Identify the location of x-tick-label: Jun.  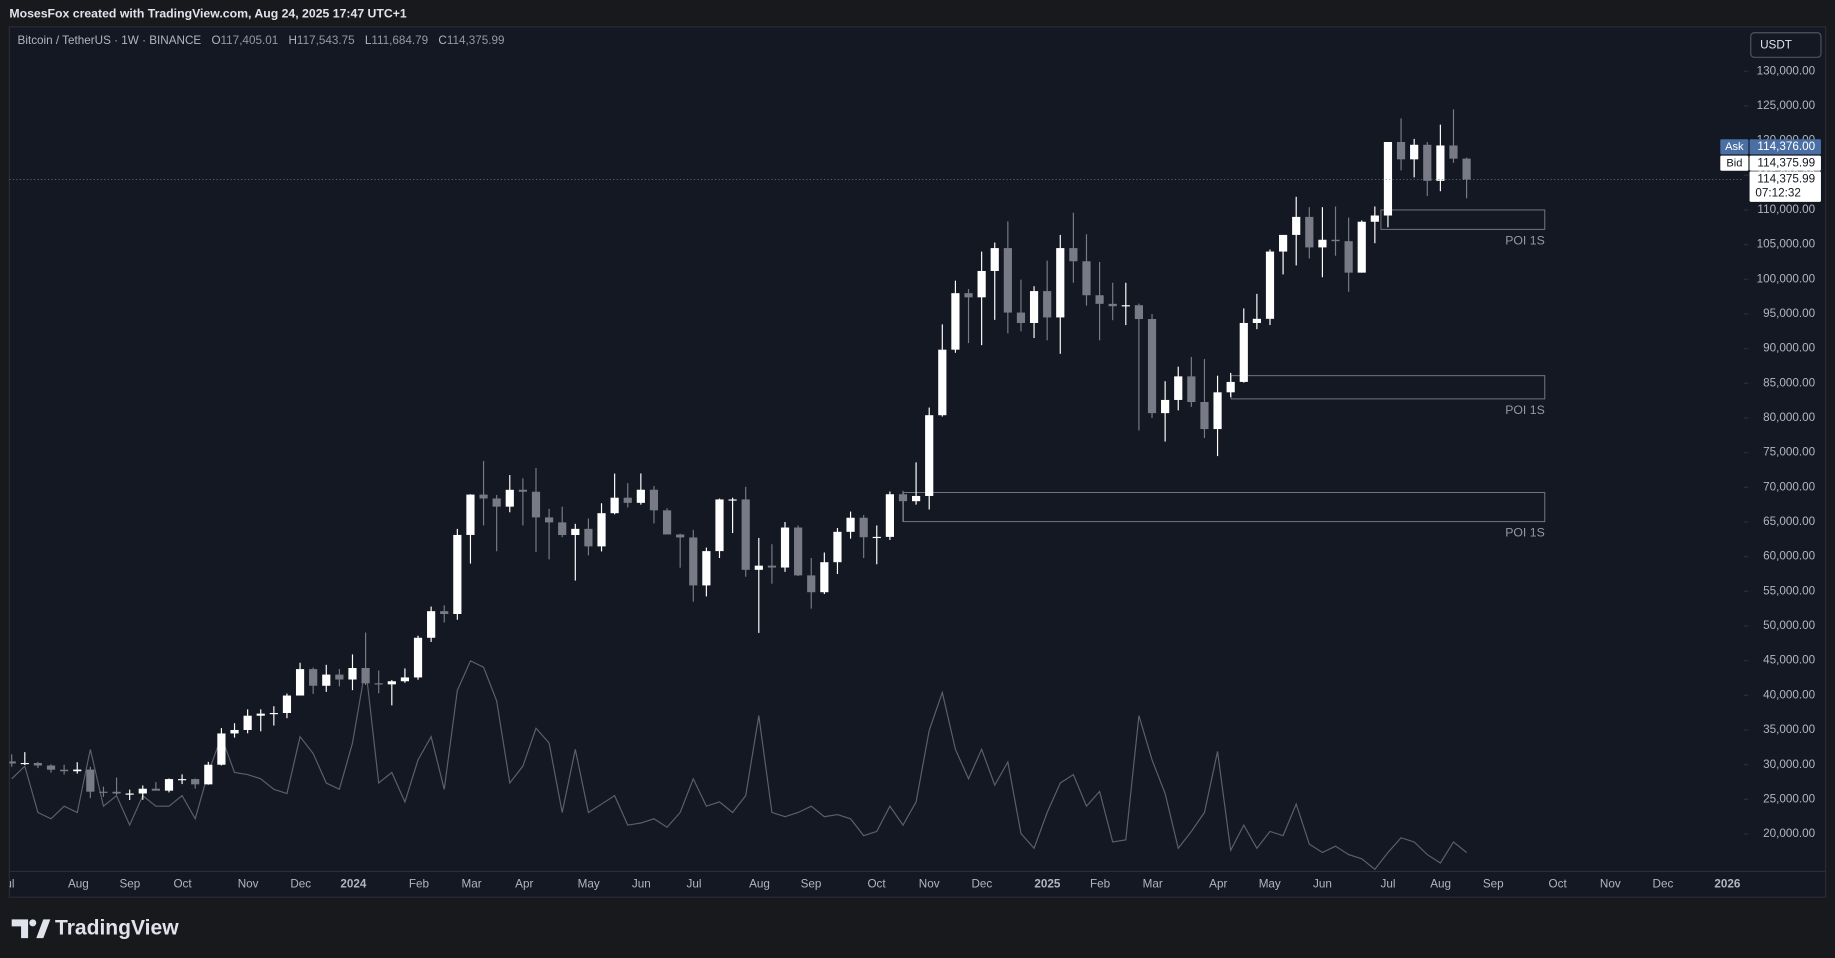
(1322, 883).